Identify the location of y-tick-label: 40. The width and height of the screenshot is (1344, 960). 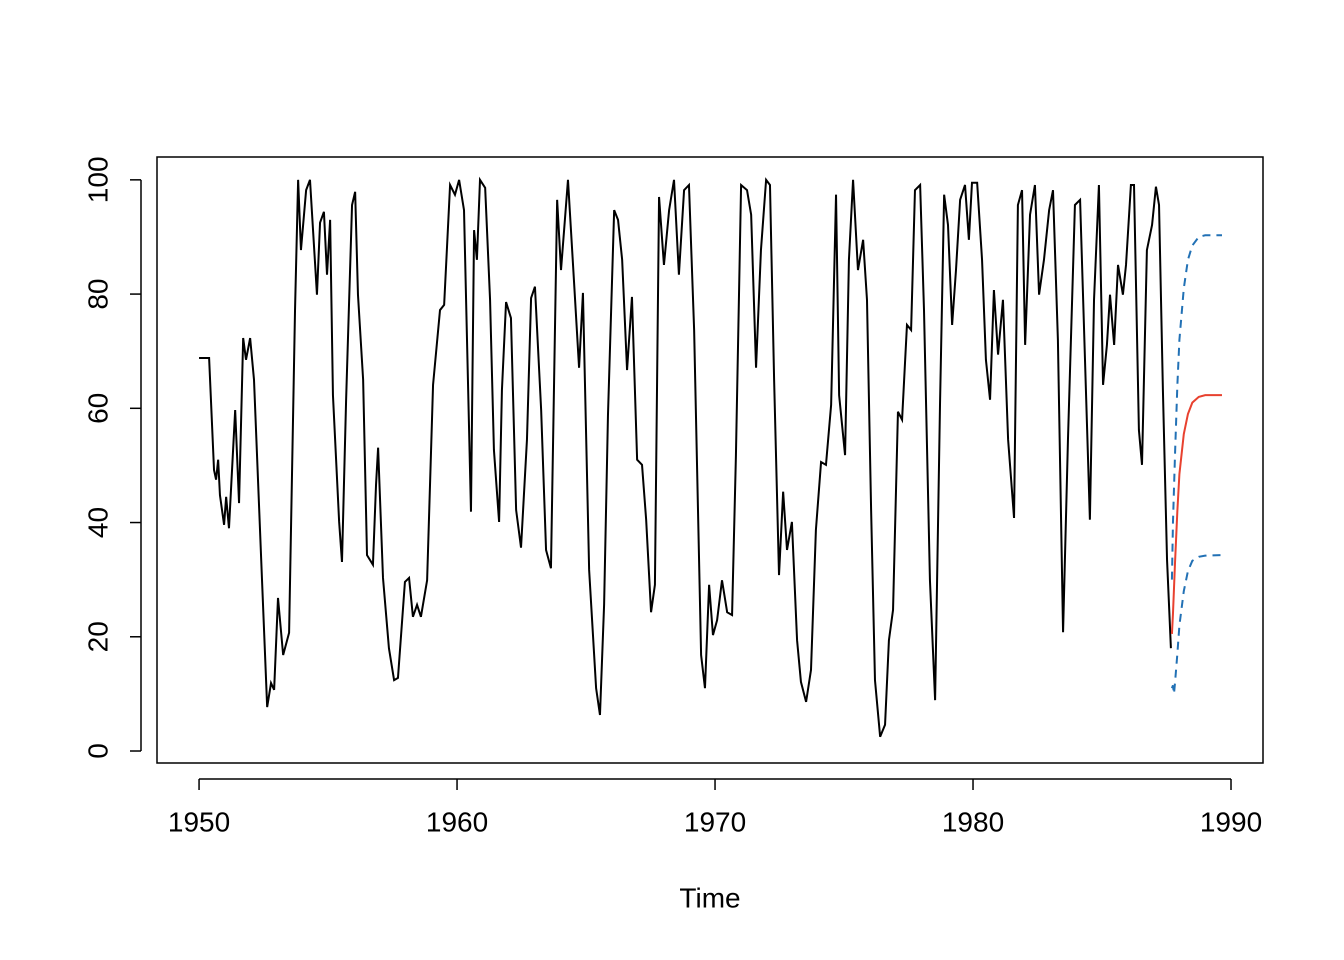
(97, 522).